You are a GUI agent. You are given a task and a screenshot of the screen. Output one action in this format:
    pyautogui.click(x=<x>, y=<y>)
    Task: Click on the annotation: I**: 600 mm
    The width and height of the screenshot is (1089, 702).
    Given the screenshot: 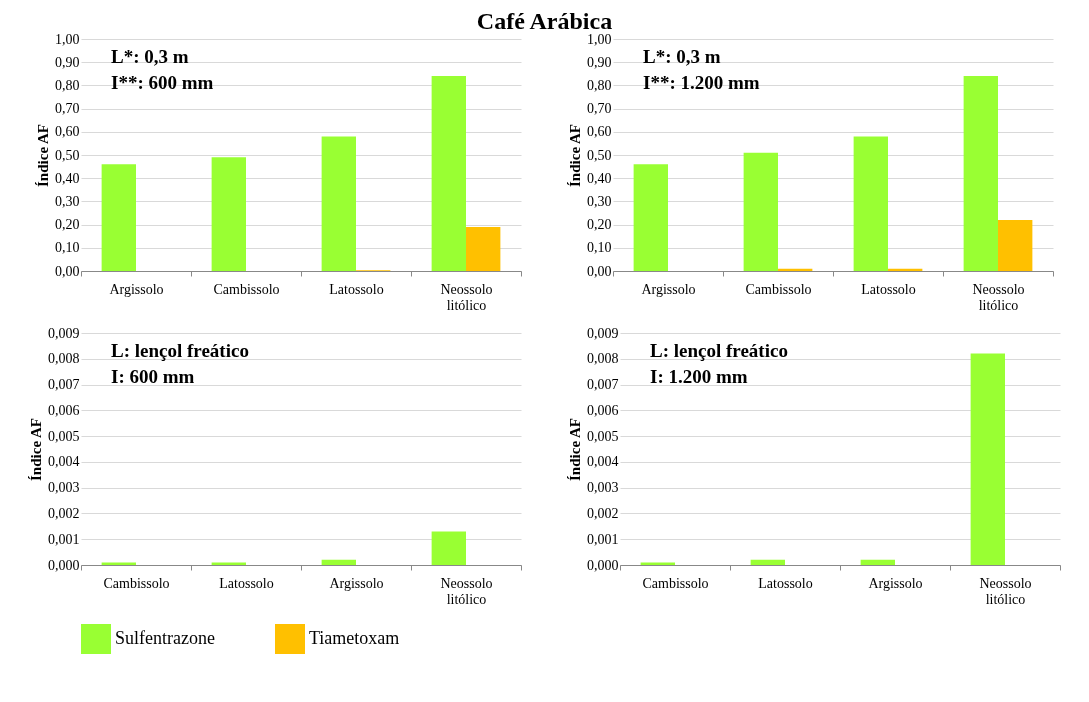 What is the action you would take?
    pyautogui.click(x=162, y=82)
    